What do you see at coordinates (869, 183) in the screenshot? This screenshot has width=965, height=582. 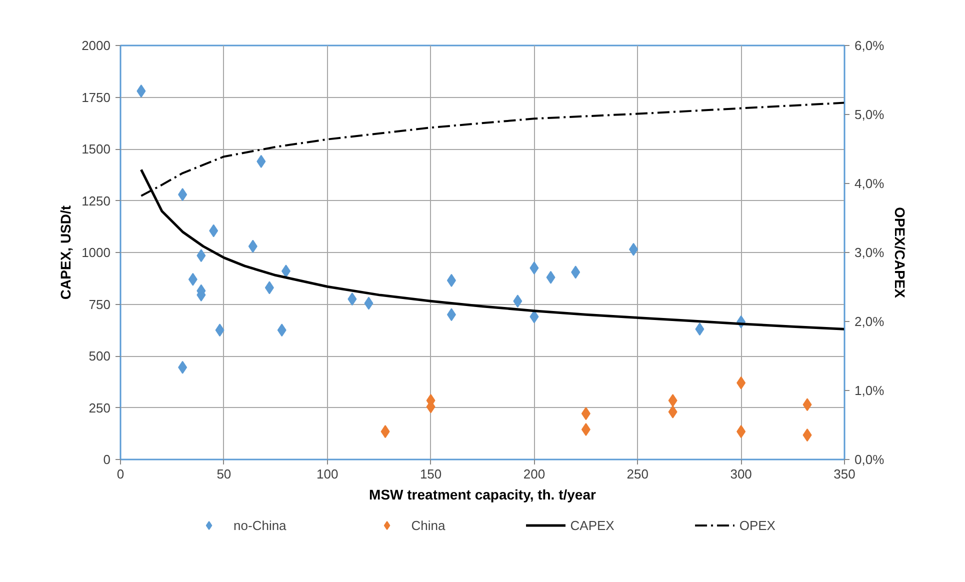 I see `y2-tick-label: 4,0%` at bounding box center [869, 183].